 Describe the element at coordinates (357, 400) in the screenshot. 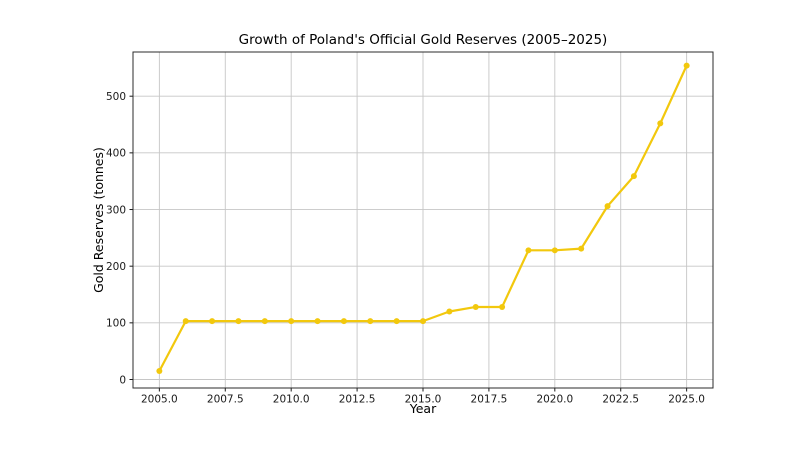

I see `x-tick-label: 2012.5` at that location.